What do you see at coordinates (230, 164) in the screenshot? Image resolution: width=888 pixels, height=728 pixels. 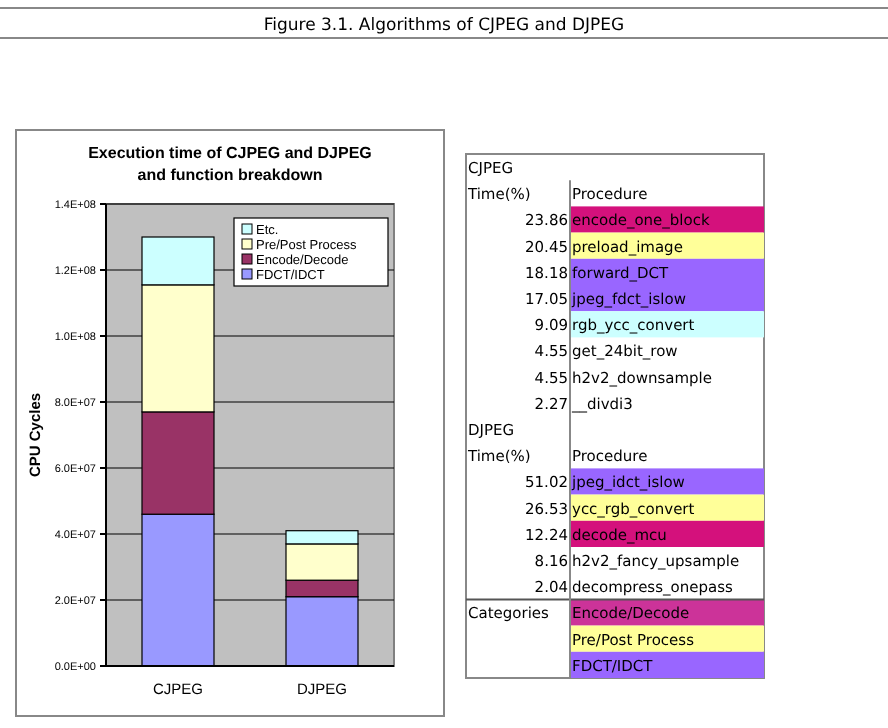 I see `chart-title: Execution time of CJPEG and DJPEG and function breakdown` at bounding box center [230, 164].